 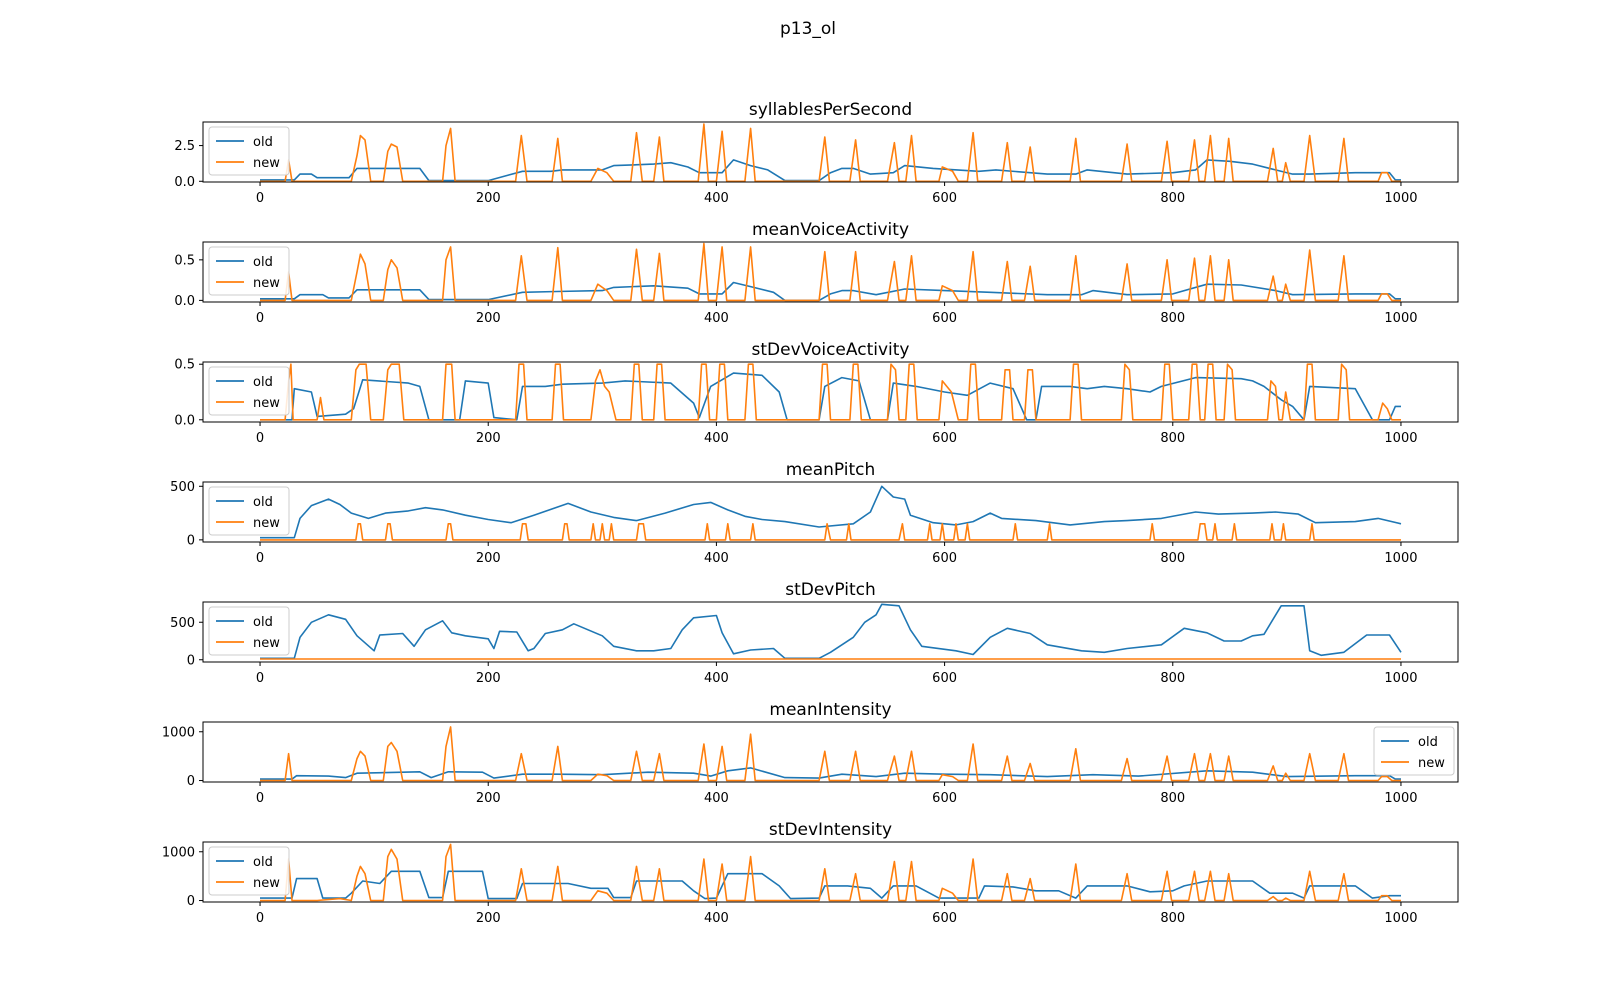 What do you see at coordinates (830, 710) in the screenshot?
I see `subplot-title: meanIntensity` at bounding box center [830, 710].